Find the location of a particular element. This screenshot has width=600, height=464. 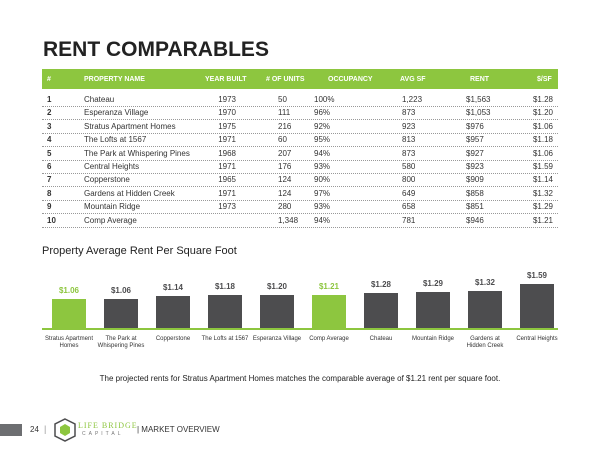

table-cell: 95% is located at coordinates (322, 140).